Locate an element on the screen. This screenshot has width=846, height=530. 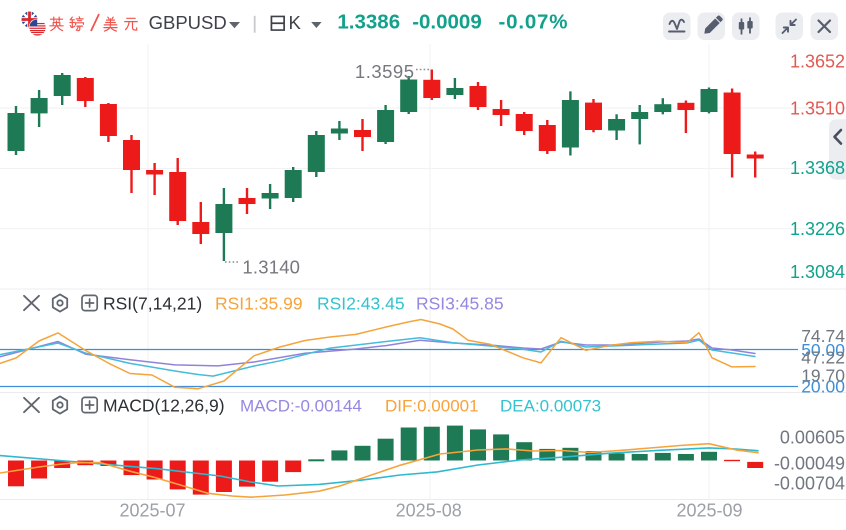
svg-text: 20.00 is located at coordinates (823, 386).